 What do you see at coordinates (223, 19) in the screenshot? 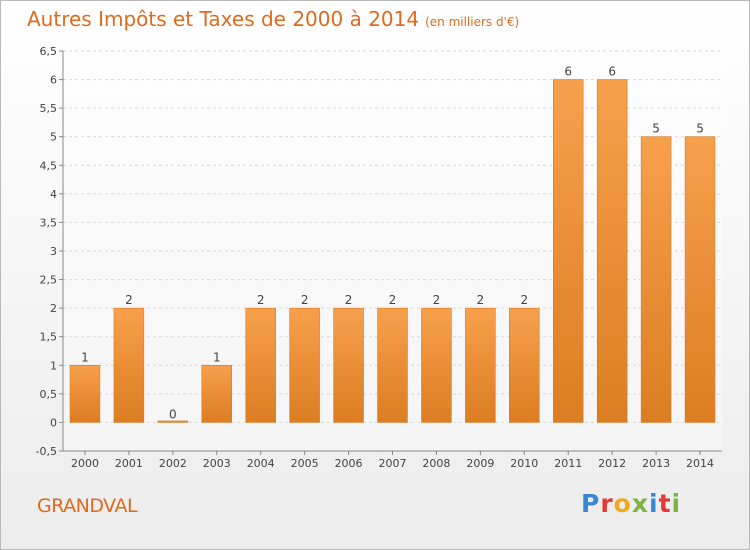
I see `chart-title-text: Autres Impôts et Taxes de 2000 à 2014` at bounding box center [223, 19].